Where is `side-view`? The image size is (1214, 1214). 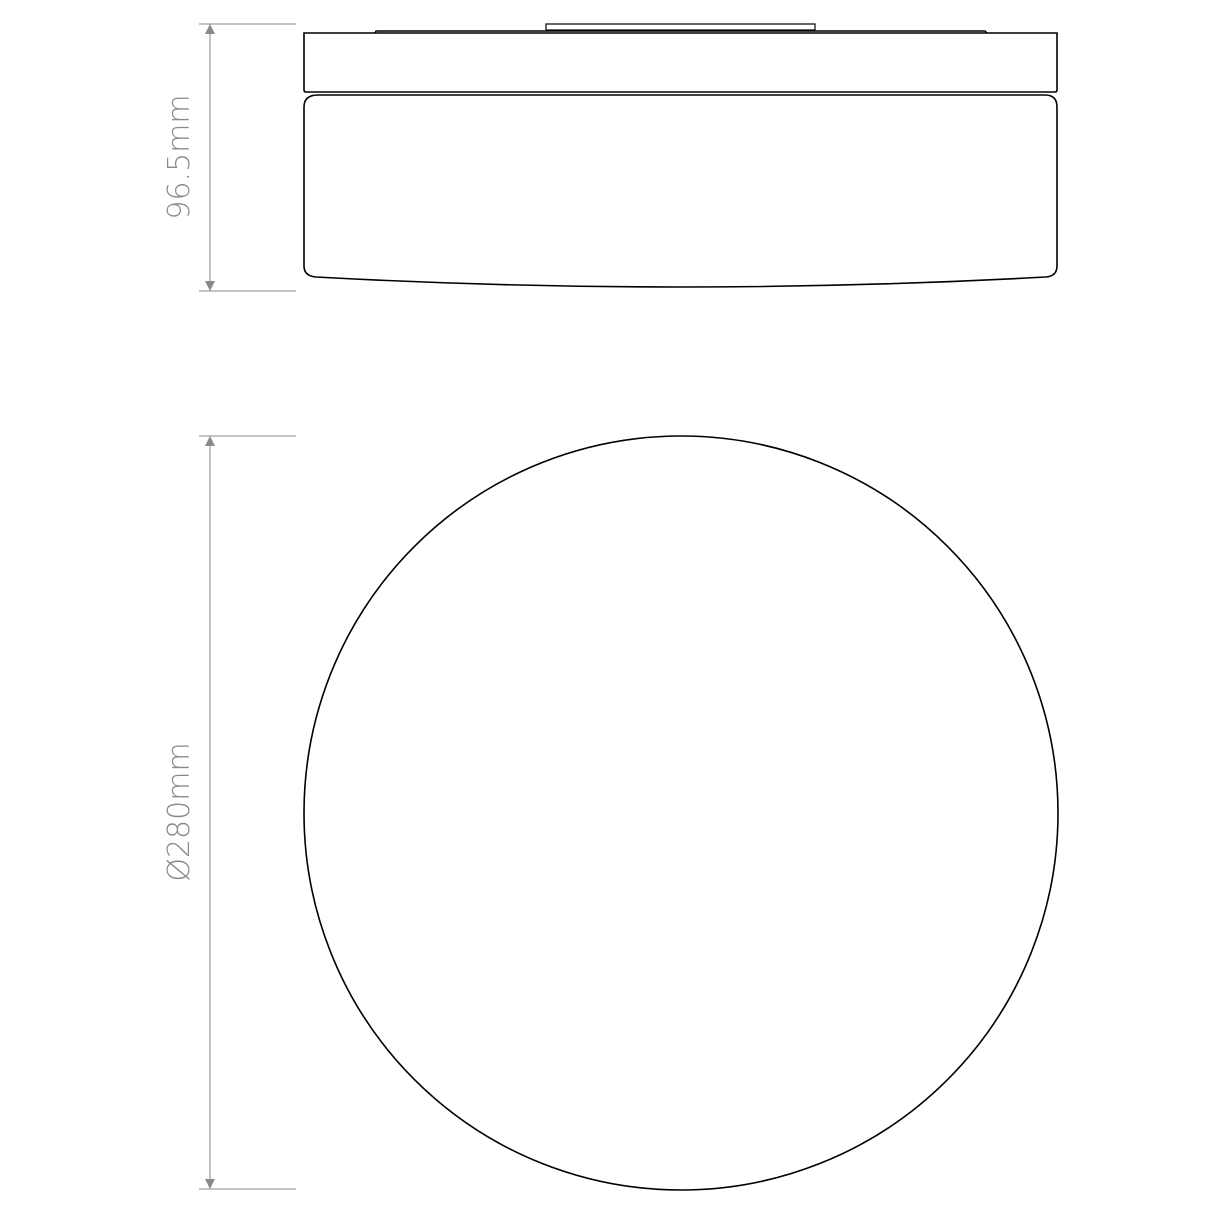
side-view is located at coordinates (680, 155).